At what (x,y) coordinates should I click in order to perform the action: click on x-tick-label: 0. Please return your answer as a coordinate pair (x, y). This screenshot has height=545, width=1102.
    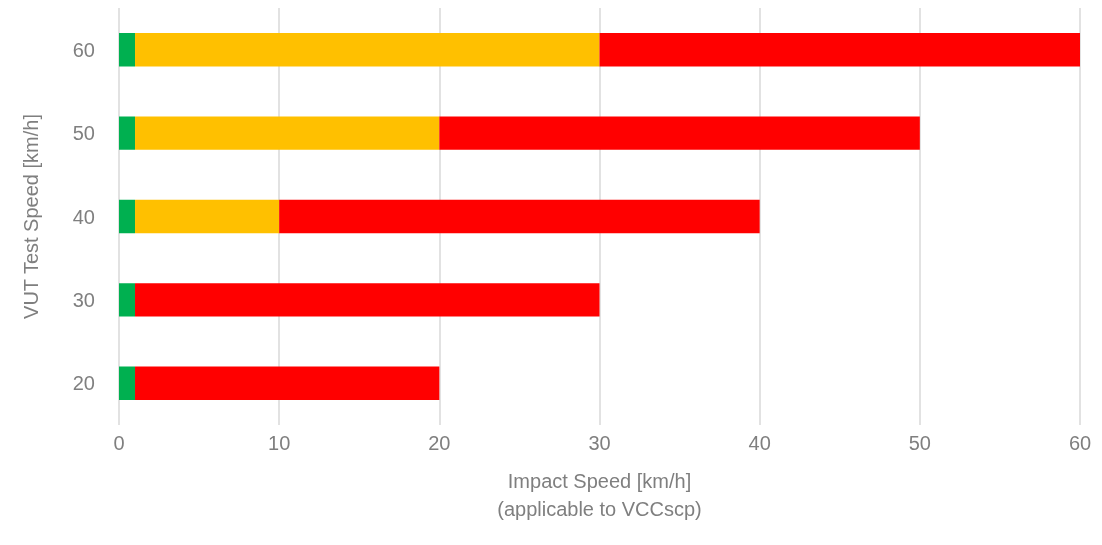
    Looking at the image, I should click on (119, 443).